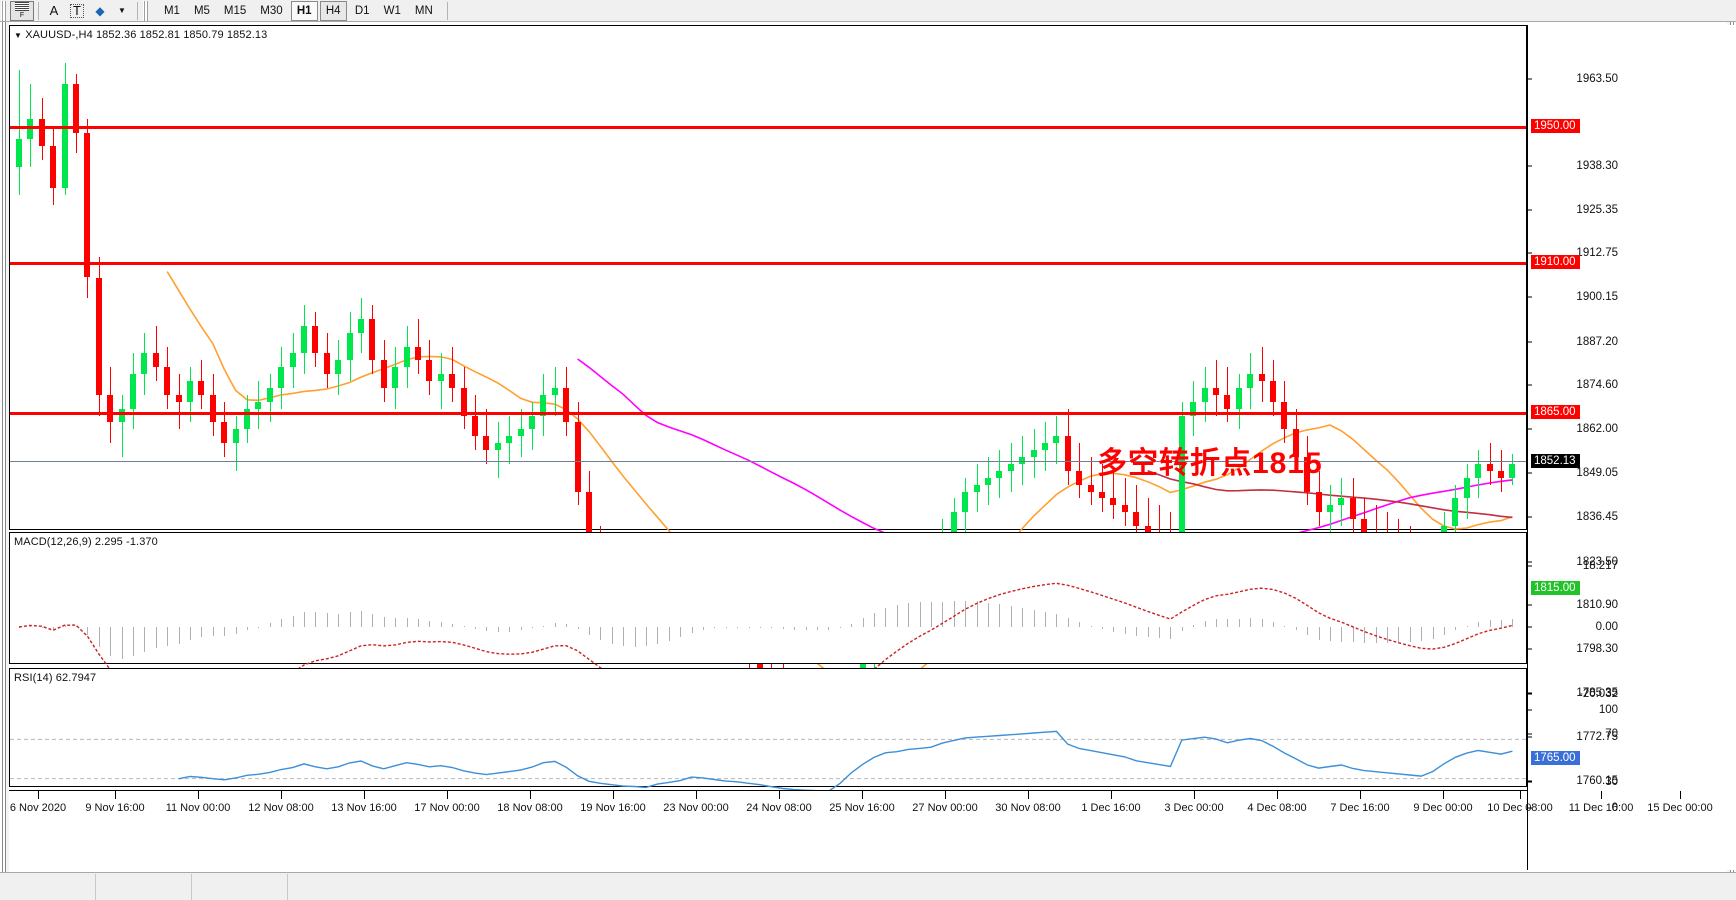 This screenshot has width=1736, height=900. Describe the element at coordinates (1520, 808) in the screenshot. I see `time-tick-label: 10 Dec 08:00` at that location.